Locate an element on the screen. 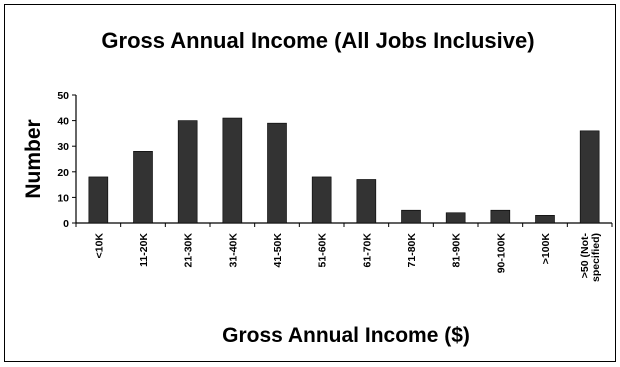 The width and height of the screenshot is (620, 367). x-axis-title: Gross Annual Income ($) is located at coordinates (346, 335).